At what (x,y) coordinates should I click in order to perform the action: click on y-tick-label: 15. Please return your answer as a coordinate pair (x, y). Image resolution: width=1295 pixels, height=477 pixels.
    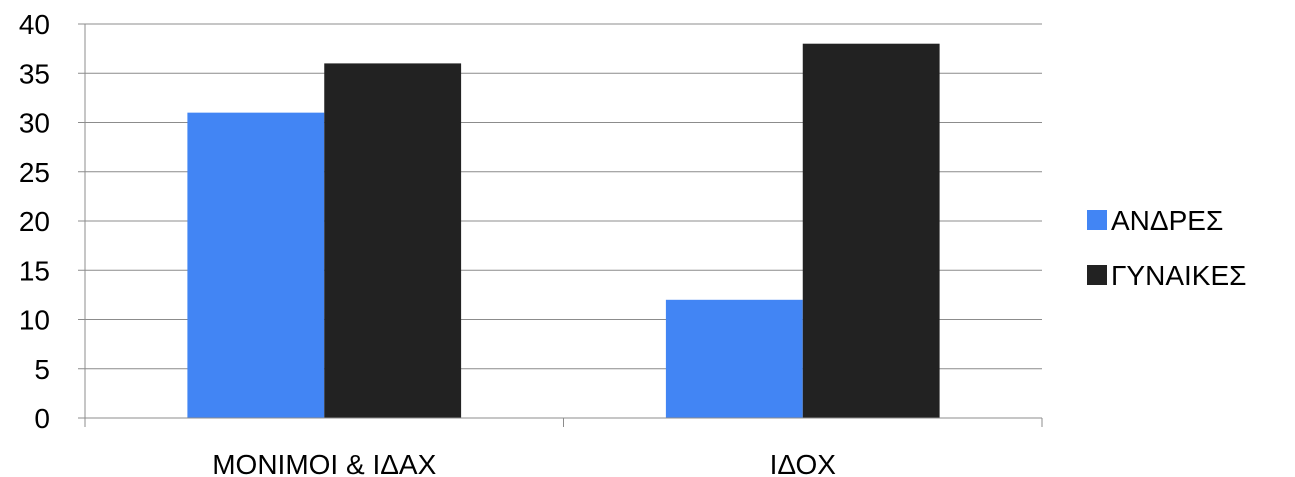
    Looking at the image, I should click on (34, 270).